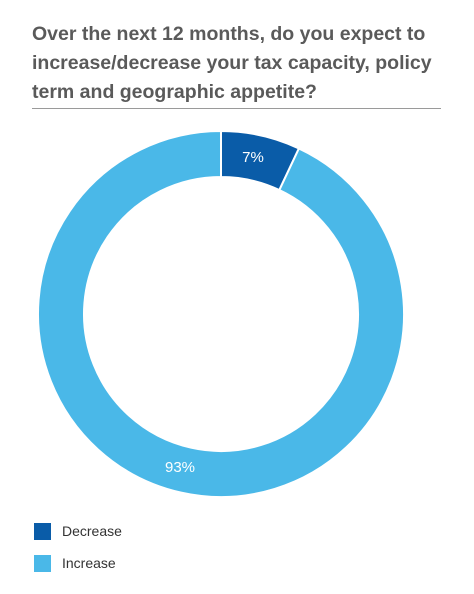 Image resolution: width=474 pixels, height=594 pixels. What do you see at coordinates (89, 563) in the screenshot?
I see `legend-label-increase: Increase` at bounding box center [89, 563].